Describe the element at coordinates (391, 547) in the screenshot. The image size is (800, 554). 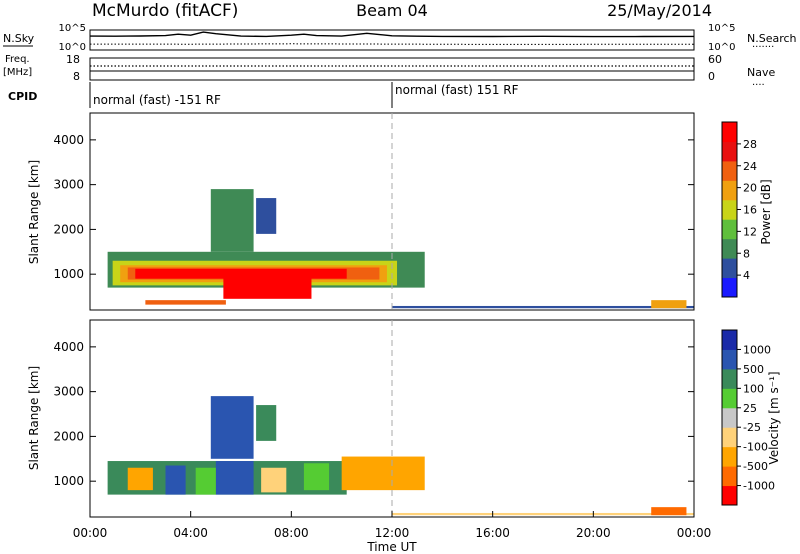
I see `time-axis-label: Time UT` at that location.